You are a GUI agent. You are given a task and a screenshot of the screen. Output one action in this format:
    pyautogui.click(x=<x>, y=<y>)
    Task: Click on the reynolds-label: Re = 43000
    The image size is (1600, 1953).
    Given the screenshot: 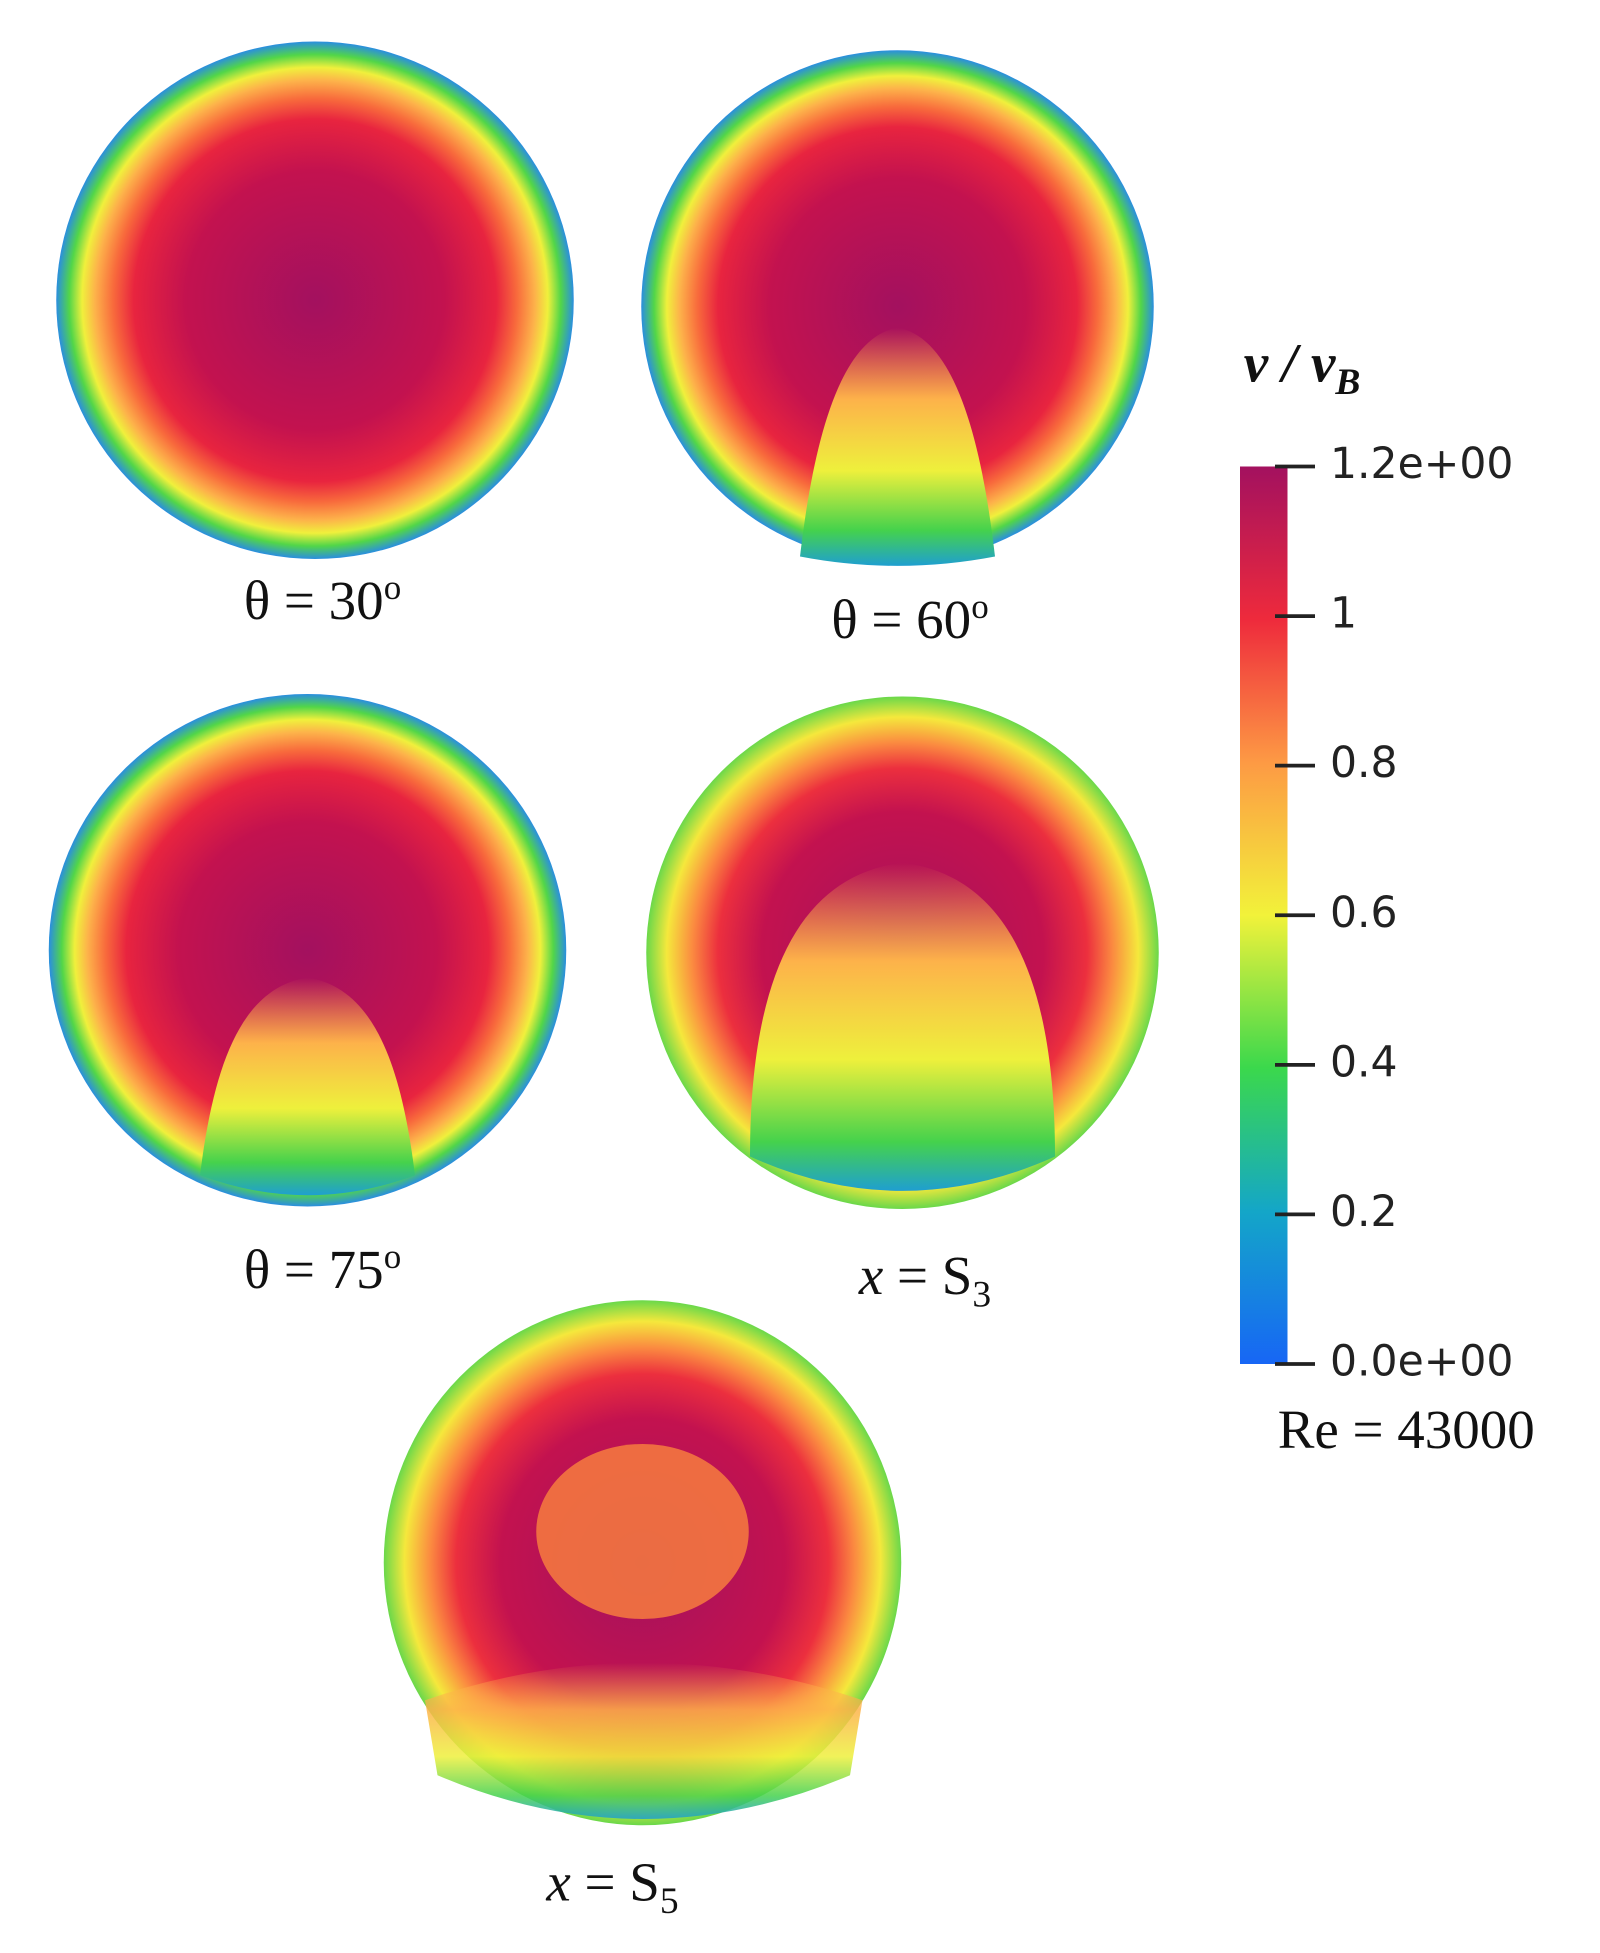 What is the action you would take?
    pyautogui.click(x=1406, y=1429)
    